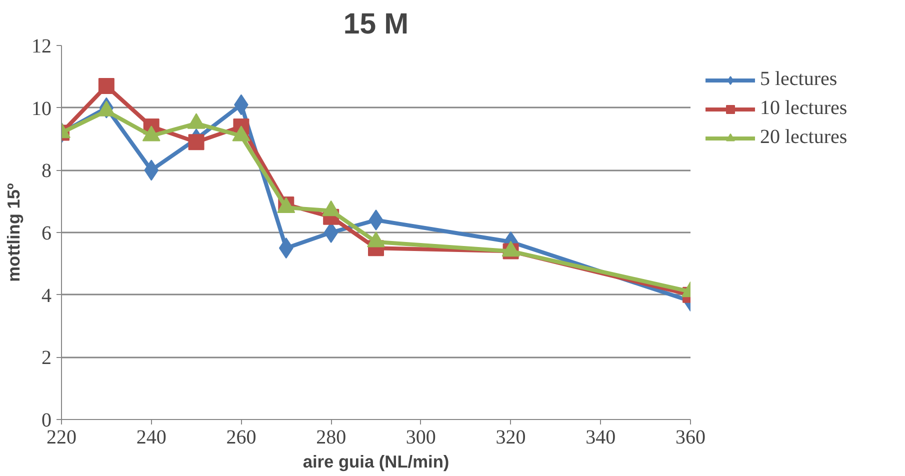 The width and height of the screenshot is (905, 476). Describe the element at coordinates (47, 171) in the screenshot. I see `y-tick-label: 8` at that location.